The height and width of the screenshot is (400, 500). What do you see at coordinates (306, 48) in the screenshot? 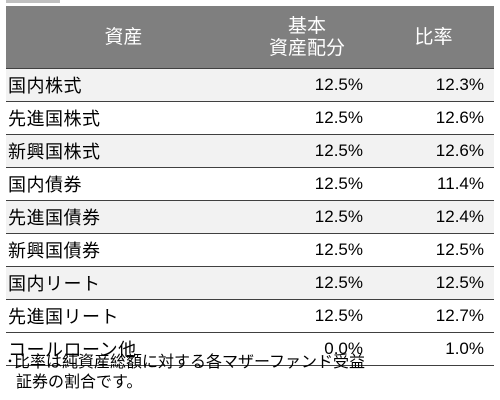
I see `header-base-line2: 資産配分` at bounding box center [306, 48].